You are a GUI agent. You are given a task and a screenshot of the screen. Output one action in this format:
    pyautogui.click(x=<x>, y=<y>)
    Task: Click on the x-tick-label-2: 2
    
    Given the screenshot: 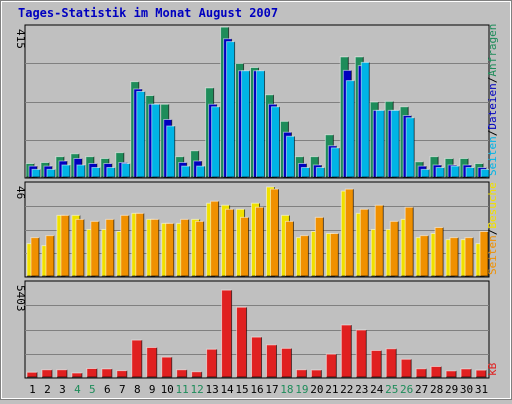 What is the action you would take?
    pyautogui.click(x=47, y=389)
    